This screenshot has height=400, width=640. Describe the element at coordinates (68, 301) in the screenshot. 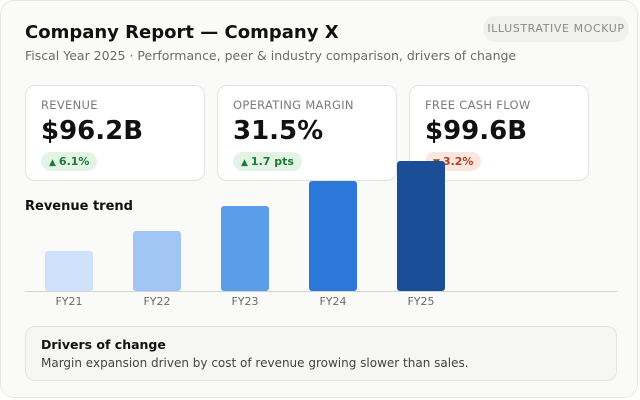

I see `x-tick-label: FY21` at that location.